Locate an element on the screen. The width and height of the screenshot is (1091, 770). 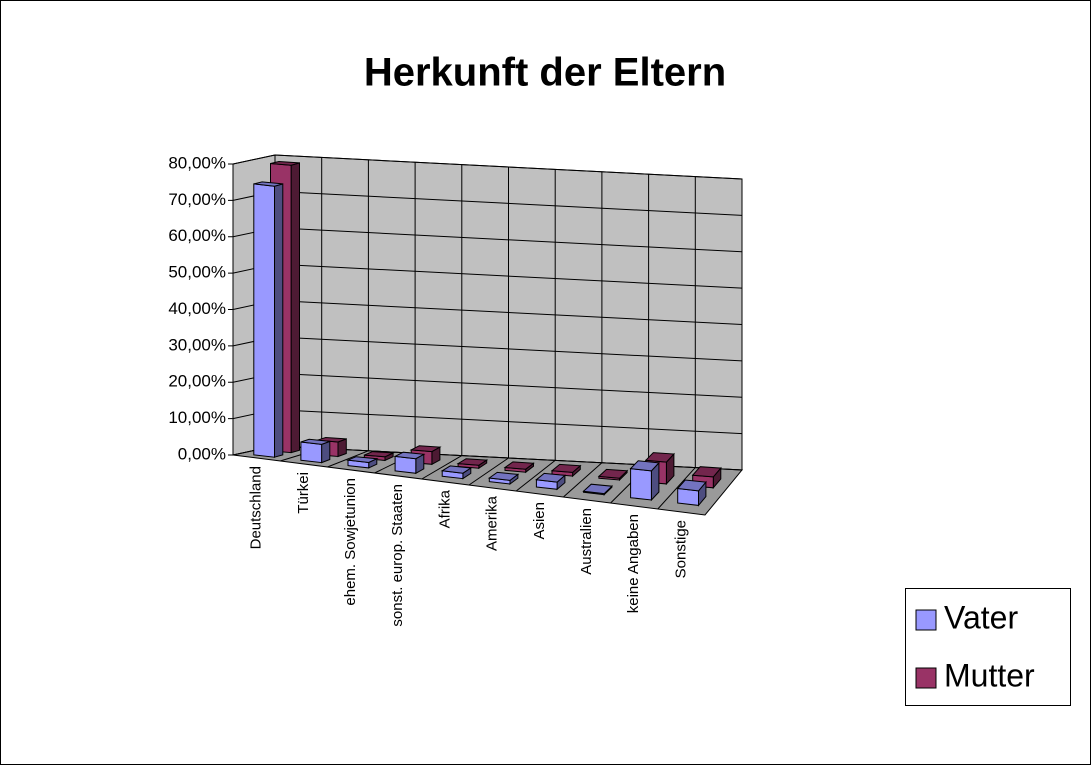
y-tick-label: 80,00% is located at coordinates (197, 162).